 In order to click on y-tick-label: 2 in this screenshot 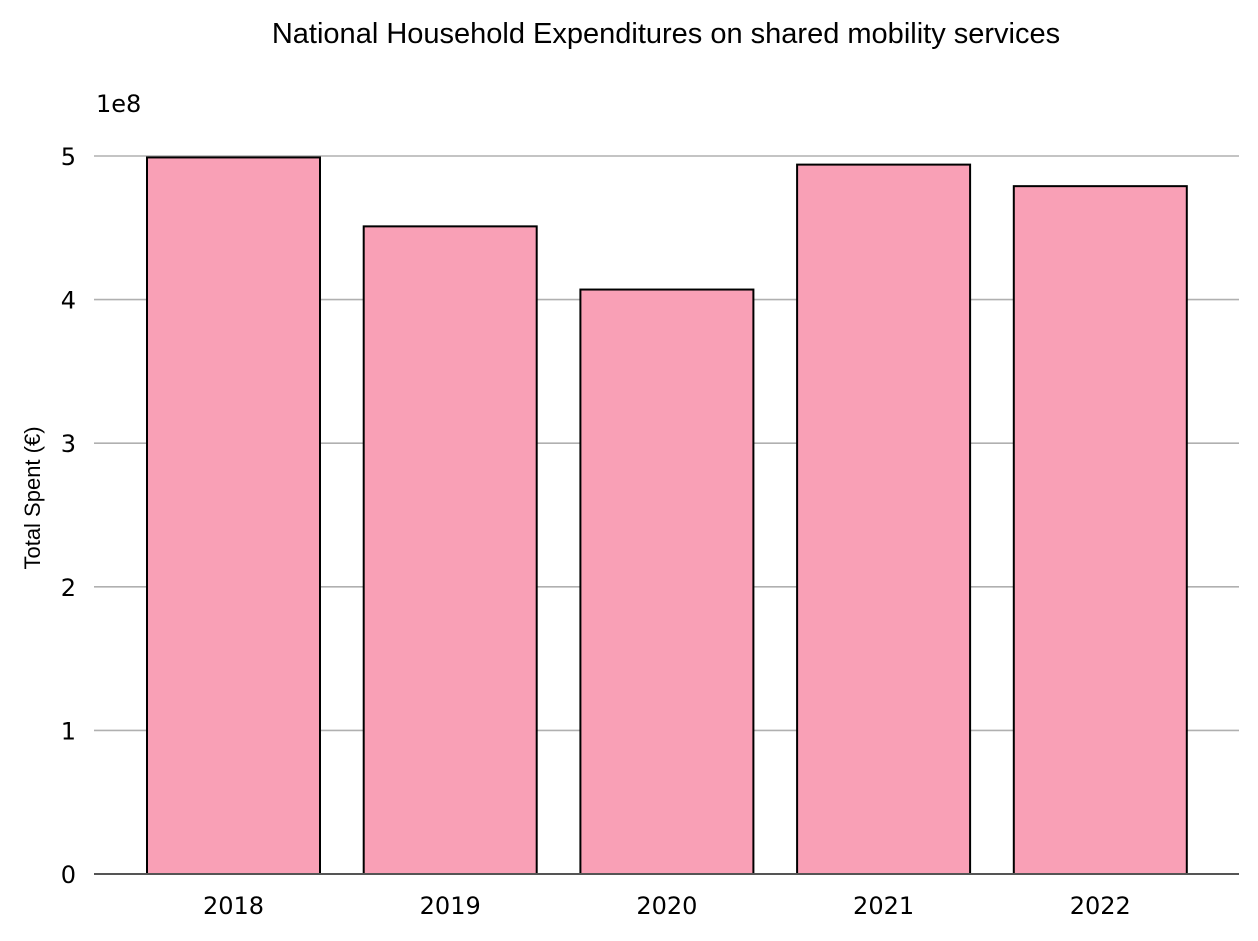, I will do `click(68, 588)`.